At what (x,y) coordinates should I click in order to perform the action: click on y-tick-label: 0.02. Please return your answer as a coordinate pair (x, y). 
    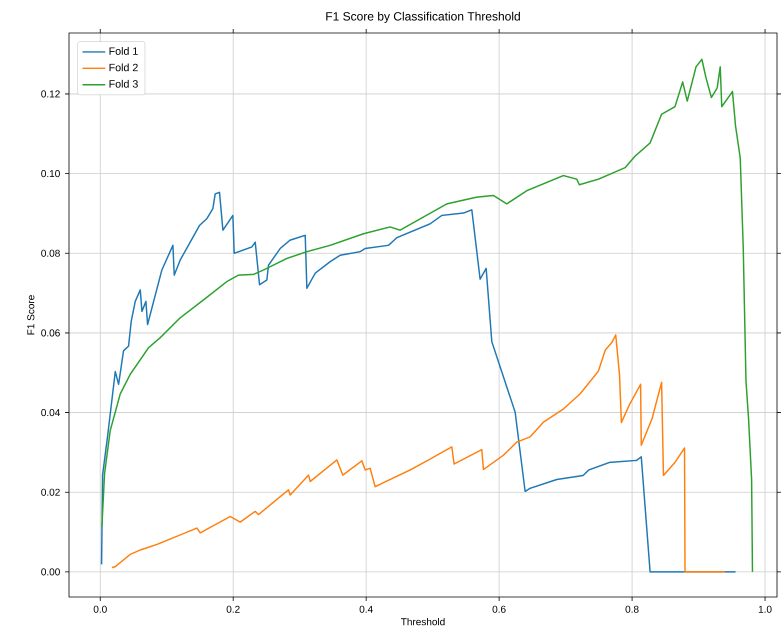
    Looking at the image, I should click on (50, 492).